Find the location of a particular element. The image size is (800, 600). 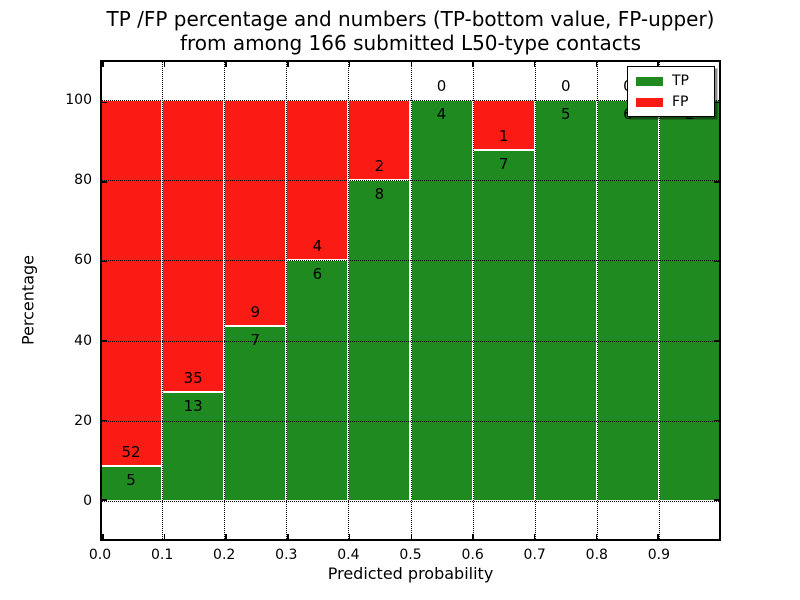

fp-count-label: 4 is located at coordinates (317, 246).